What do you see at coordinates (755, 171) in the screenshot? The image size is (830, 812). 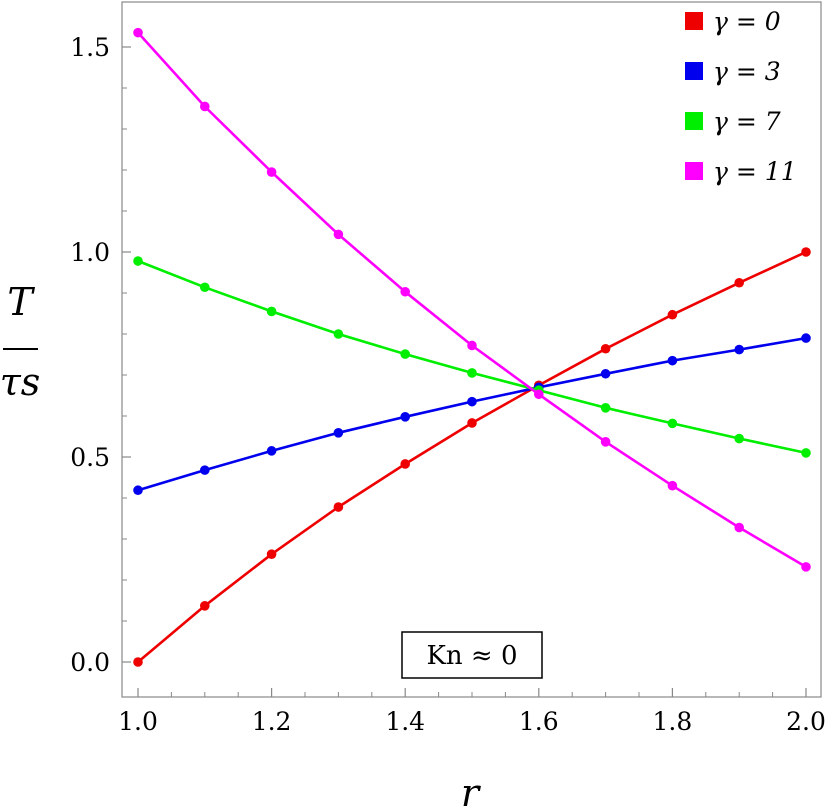 I see `legend-label: γ = 11` at bounding box center [755, 171].